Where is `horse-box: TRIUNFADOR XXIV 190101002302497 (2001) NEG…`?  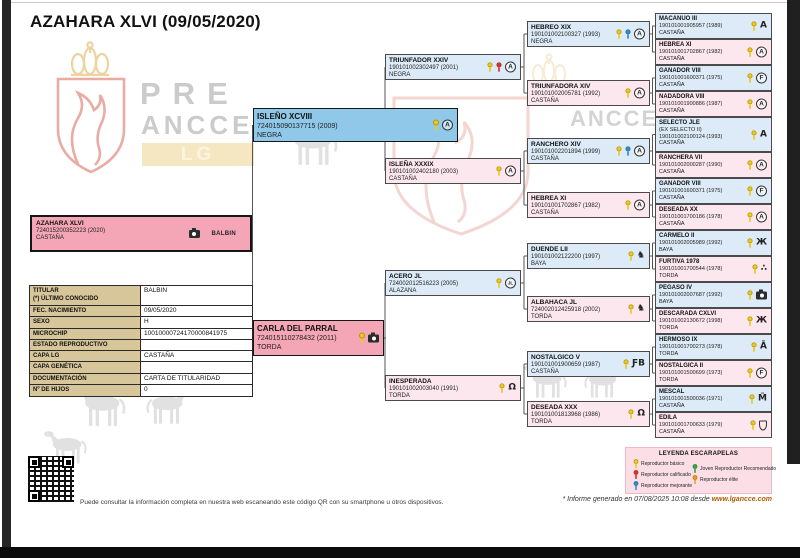 horse-box: TRIUNFADOR XXIV 190101002302497 (2001) NEG… is located at coordinates (453, 67).